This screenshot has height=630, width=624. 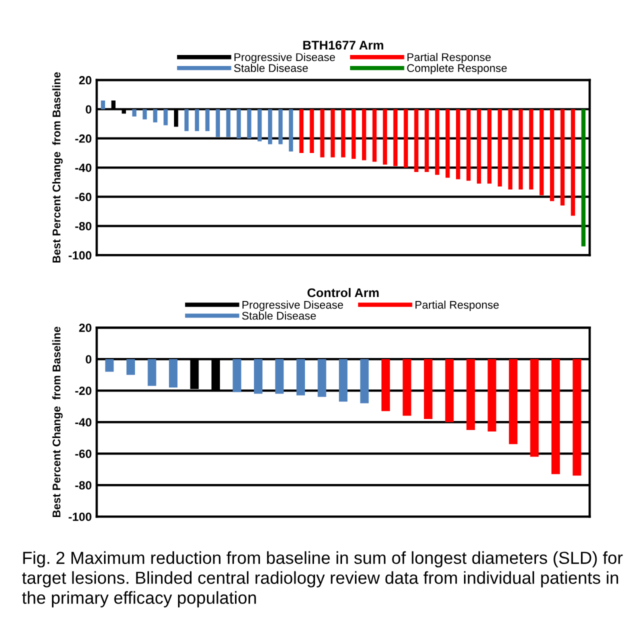 I want to click on caption: Fig. 2 Maximum reduction from baseline in sum of longest diameters (SLD) for target lesions. Blinded central radiology review data from individual patients in the primary efficacy population, so click(x=322, y=579).